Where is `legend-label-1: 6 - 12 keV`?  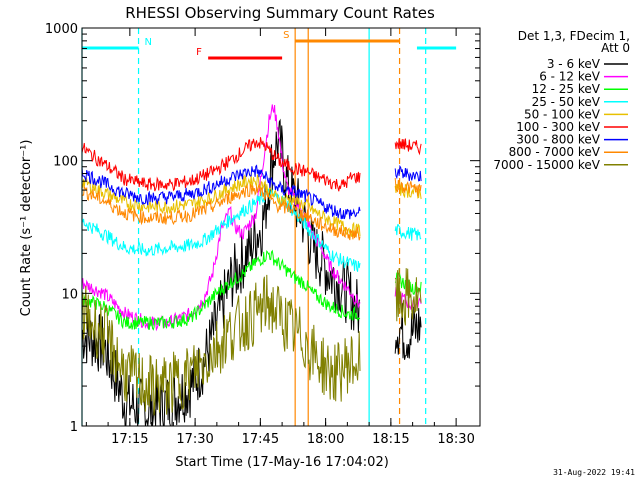 legend-label-1: 6 - 12 keV is located at coordinates (570, 77).